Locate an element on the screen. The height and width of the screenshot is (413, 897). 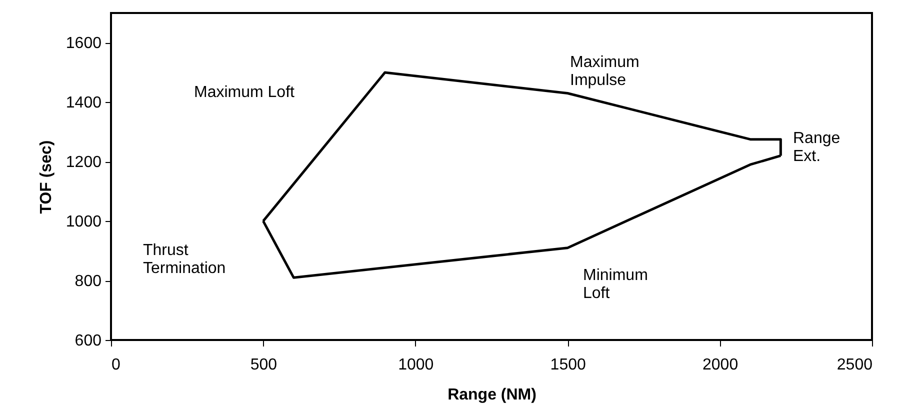
annotation: Maximum Impulse is located at coordinates (605, 71).